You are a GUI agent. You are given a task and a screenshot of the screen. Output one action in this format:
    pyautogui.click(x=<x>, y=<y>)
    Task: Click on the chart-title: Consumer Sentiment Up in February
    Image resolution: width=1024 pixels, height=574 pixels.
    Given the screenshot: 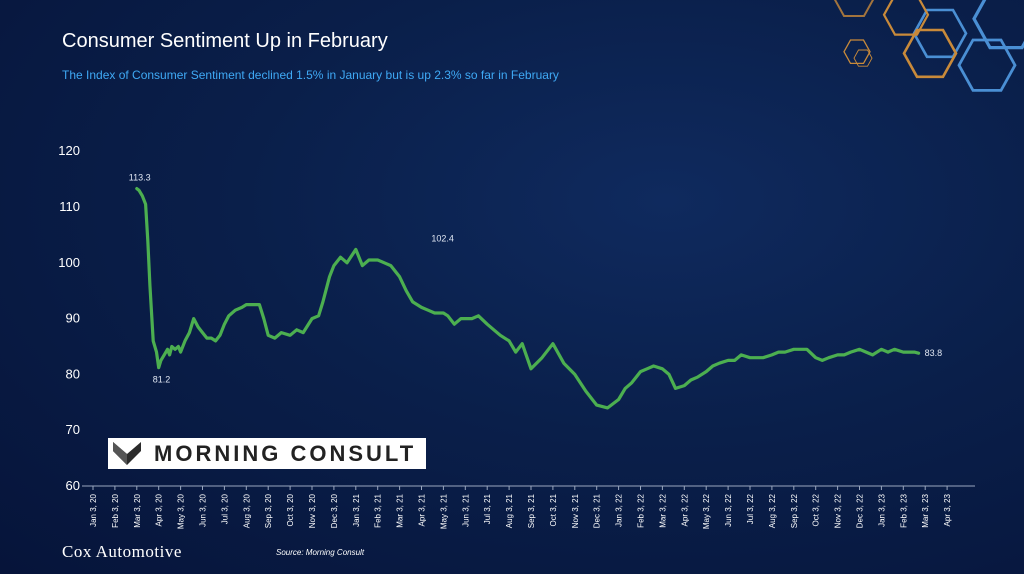 What is the action you would take?
    pyautogui.click(x=225, y=41)
    